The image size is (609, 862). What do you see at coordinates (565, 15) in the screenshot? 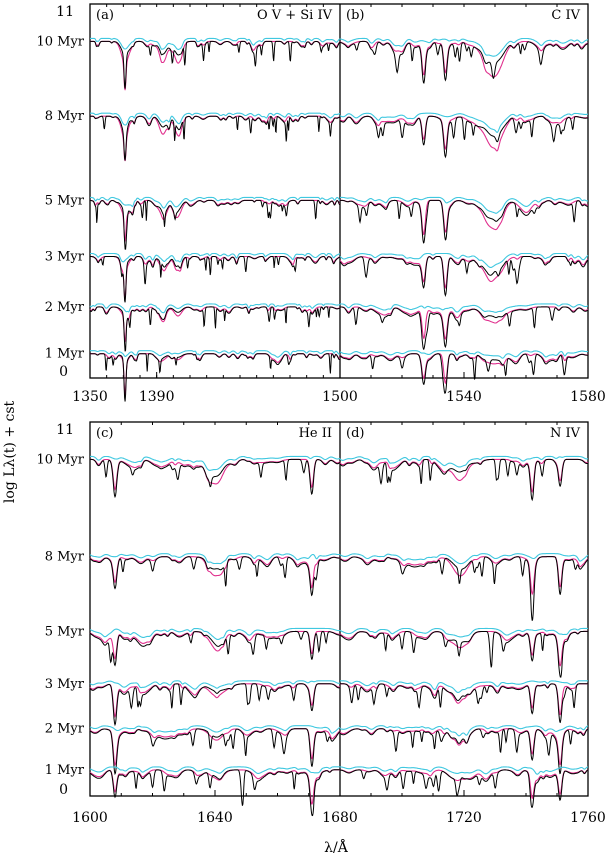
I see `panel-title: C IV` at bounding box center [565, 15].